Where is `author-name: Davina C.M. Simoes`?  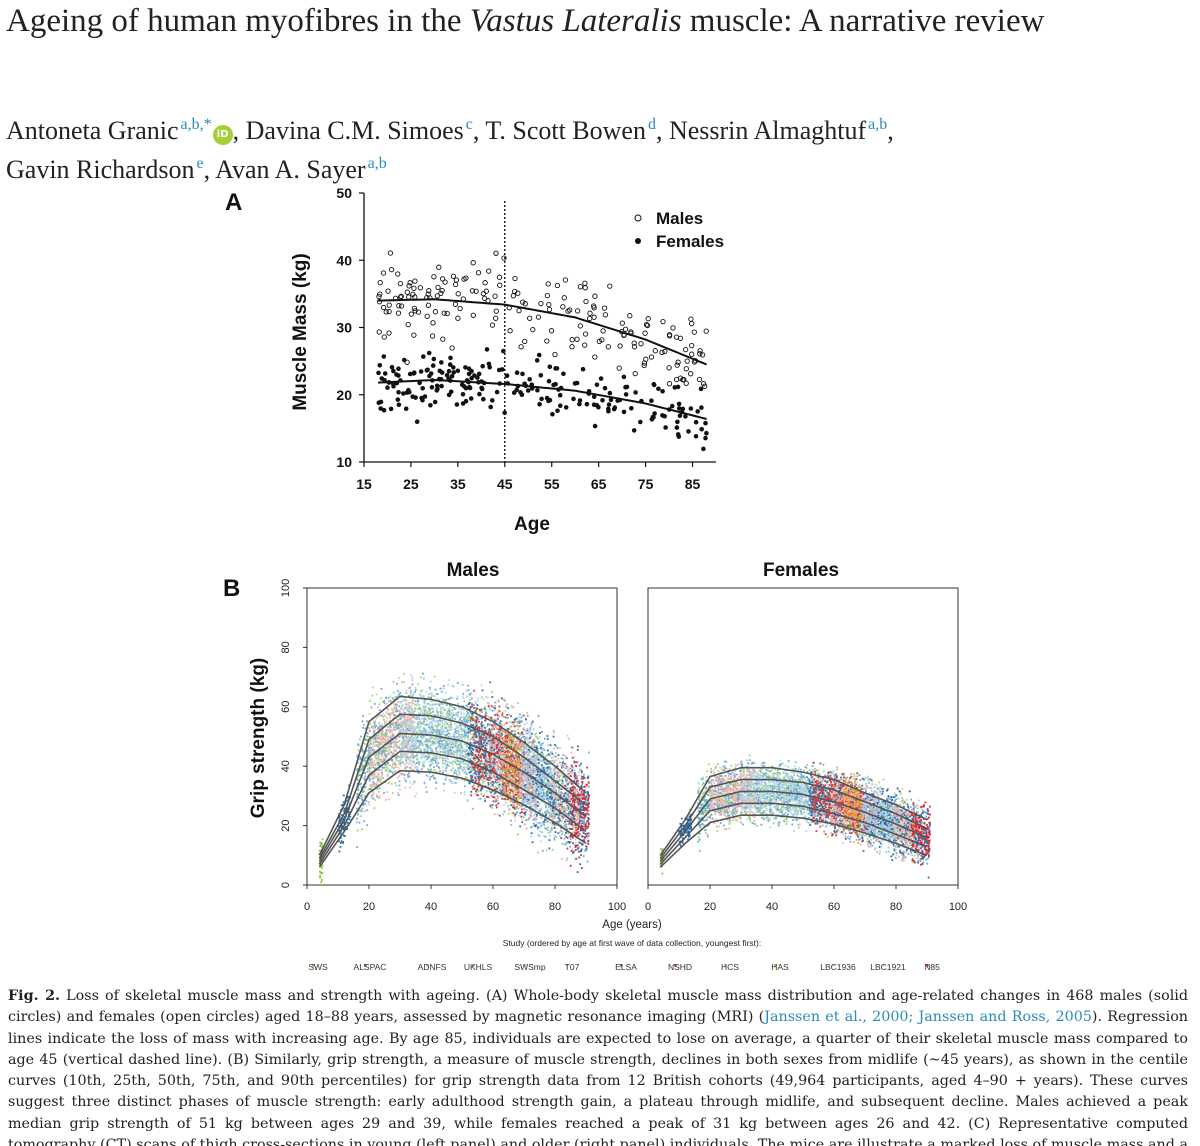 author-name: Davina C.M. Simoes is located at coordinates (354, 130).